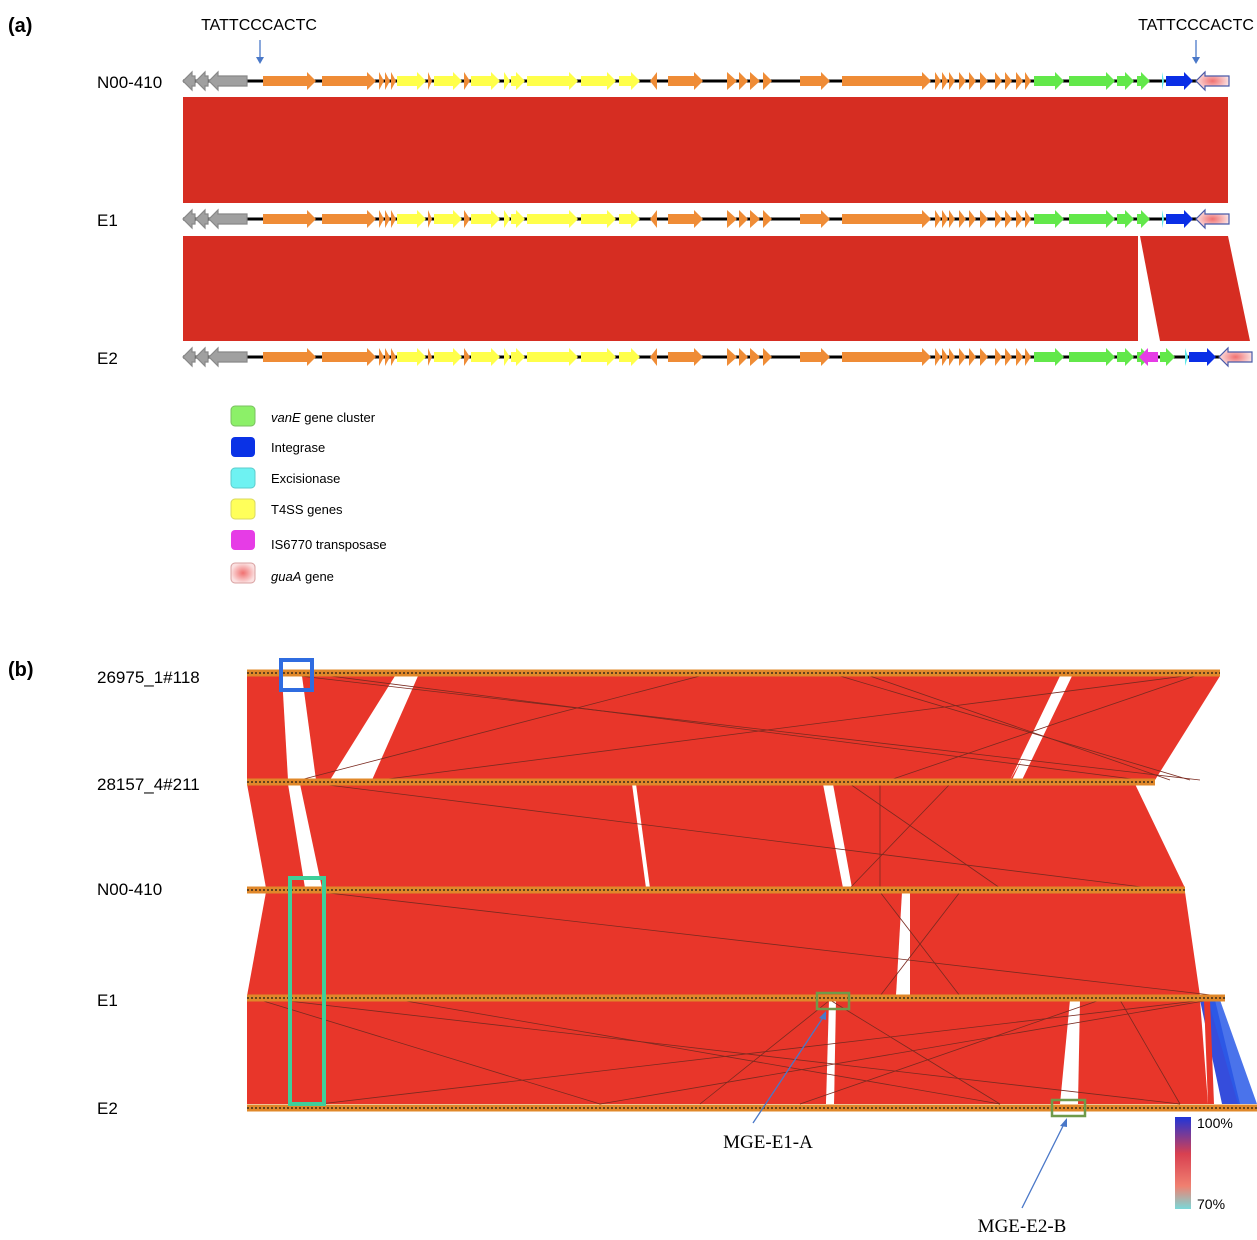 This screenshot has width=1257, height=1240. I want to click on scale-max-label: 100%, so click(1215, 1123).